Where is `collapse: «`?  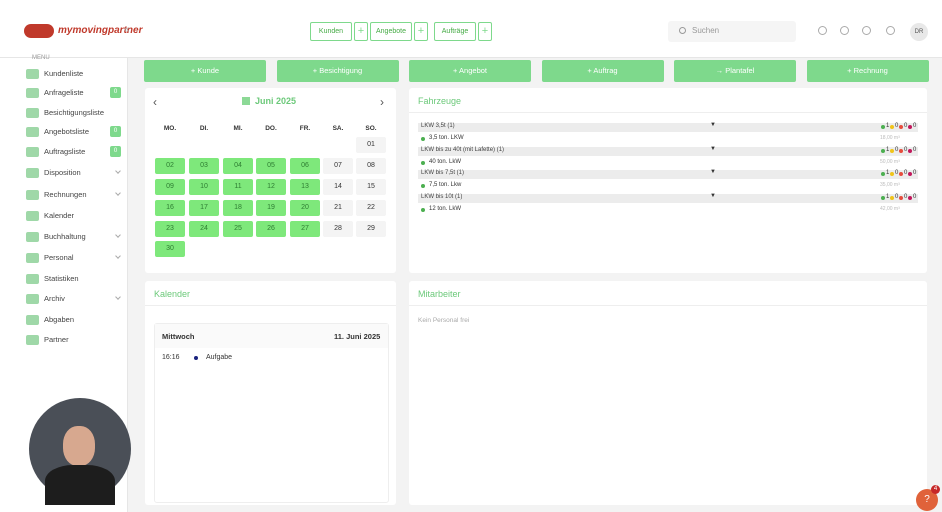 collapse: « is located at coordinates (127, 29).